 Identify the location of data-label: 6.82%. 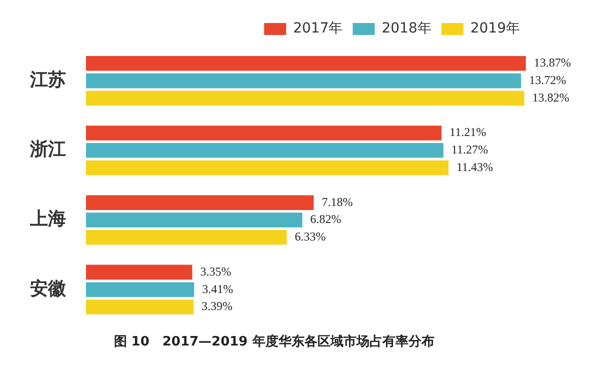
(326, 219).